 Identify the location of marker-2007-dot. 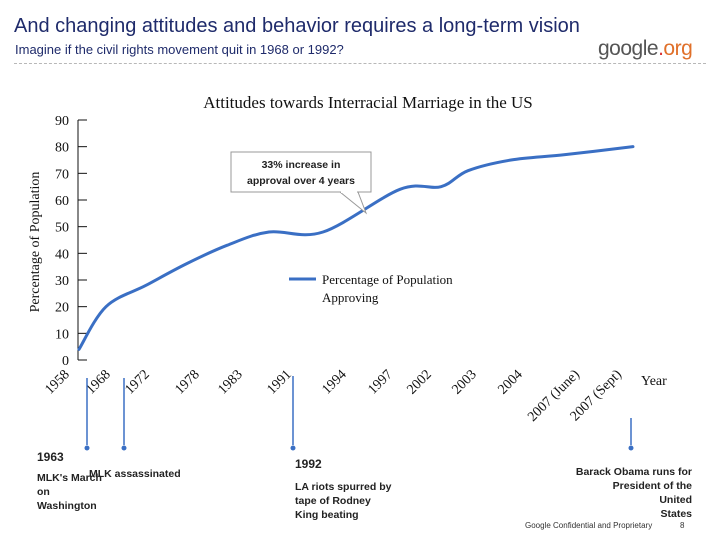
(631, 448).